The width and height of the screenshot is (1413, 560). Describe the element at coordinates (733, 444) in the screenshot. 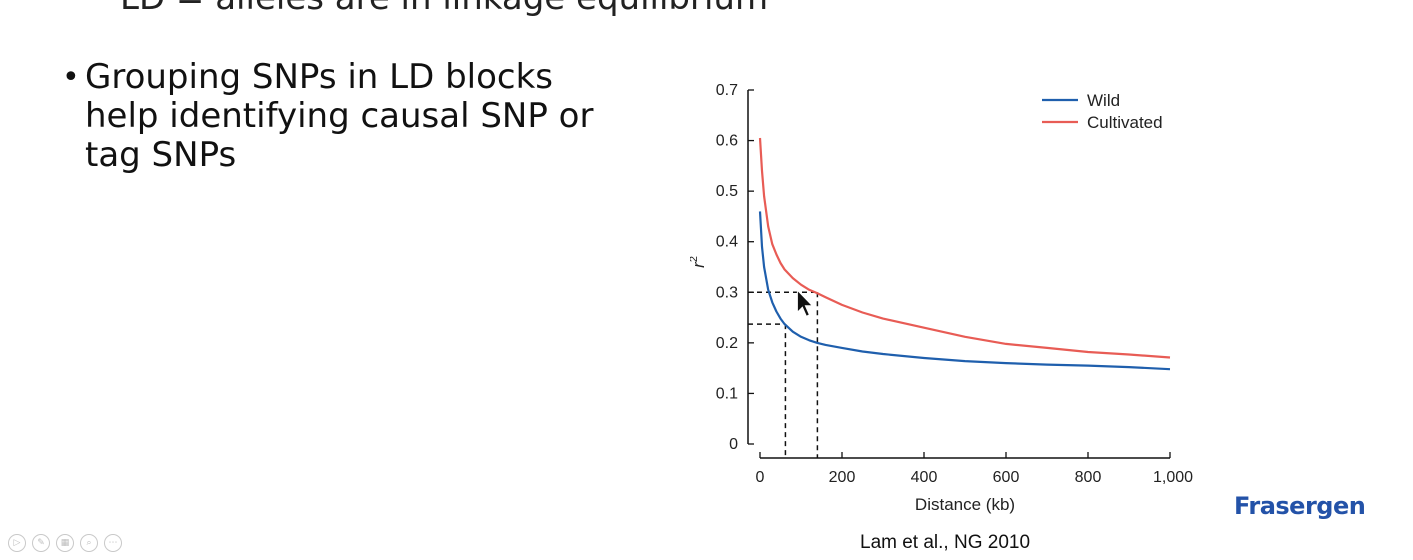

I see `y-tick-label: 0` at that location.